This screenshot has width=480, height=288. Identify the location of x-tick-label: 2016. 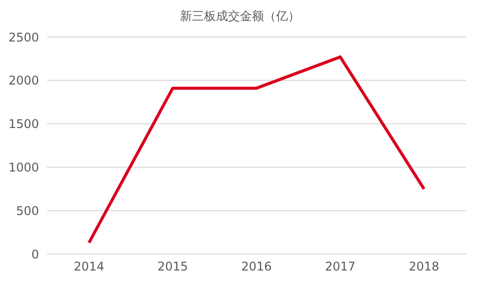
(256, 267).